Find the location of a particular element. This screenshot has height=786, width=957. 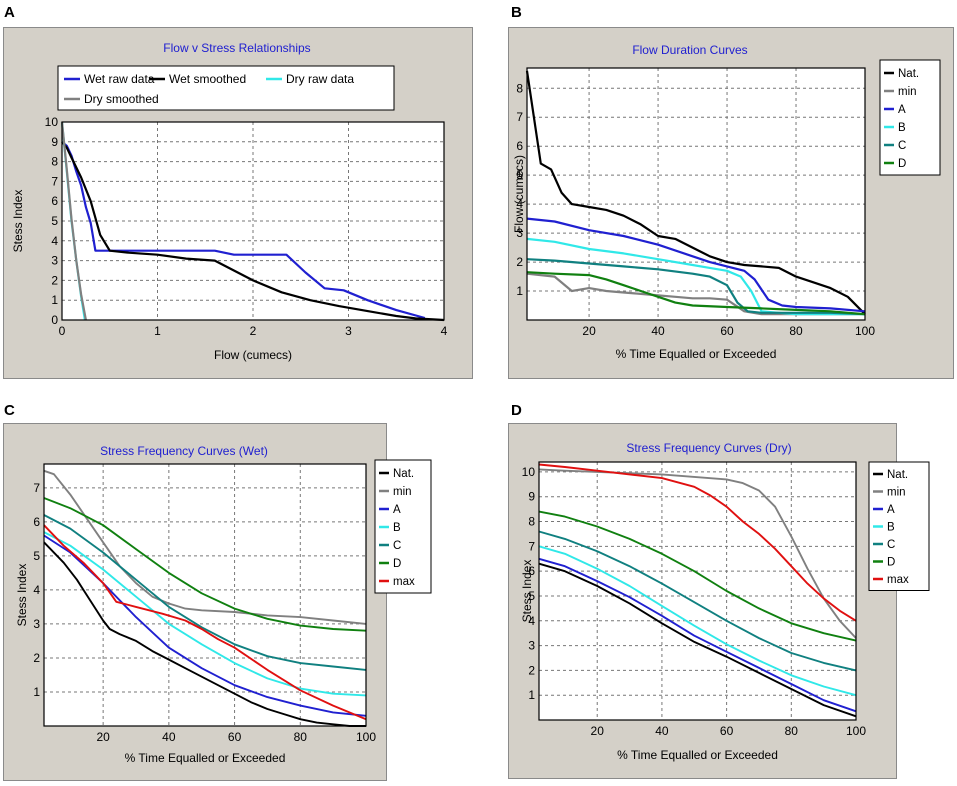

legend-label: max is located at coordinates (404, 582).